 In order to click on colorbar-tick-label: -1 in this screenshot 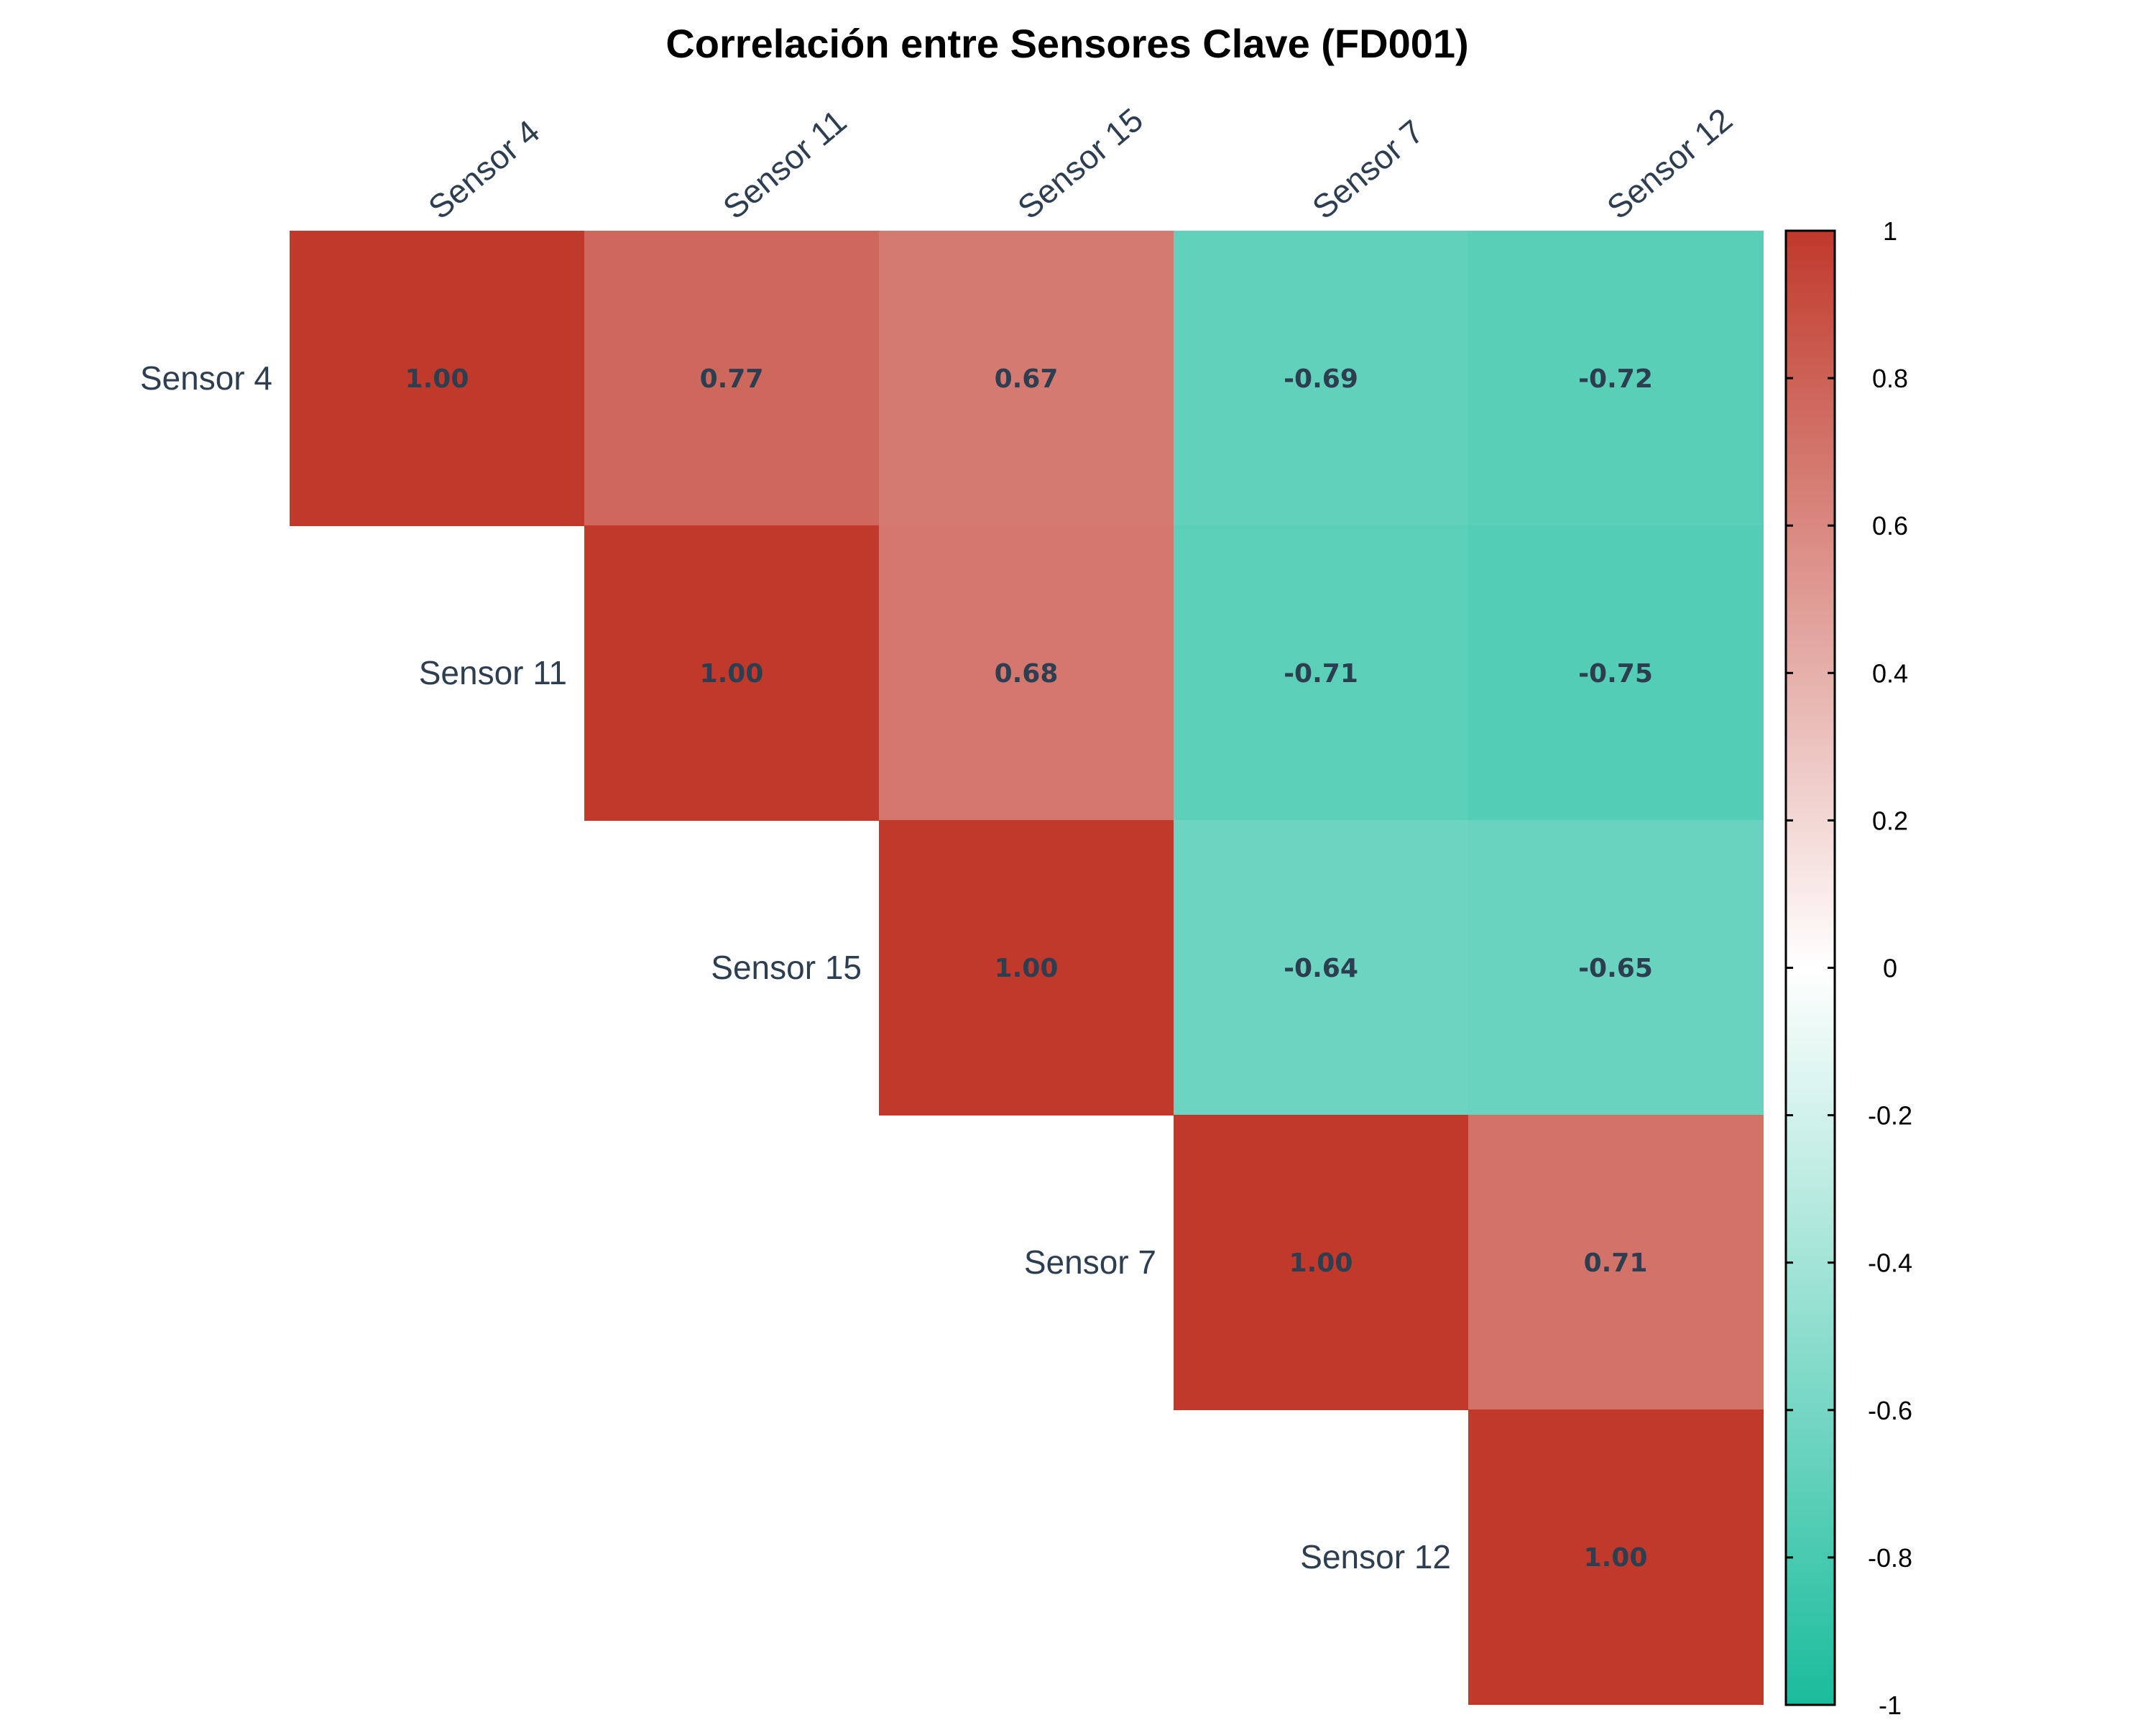, I will do `click(1891, 1705)`.